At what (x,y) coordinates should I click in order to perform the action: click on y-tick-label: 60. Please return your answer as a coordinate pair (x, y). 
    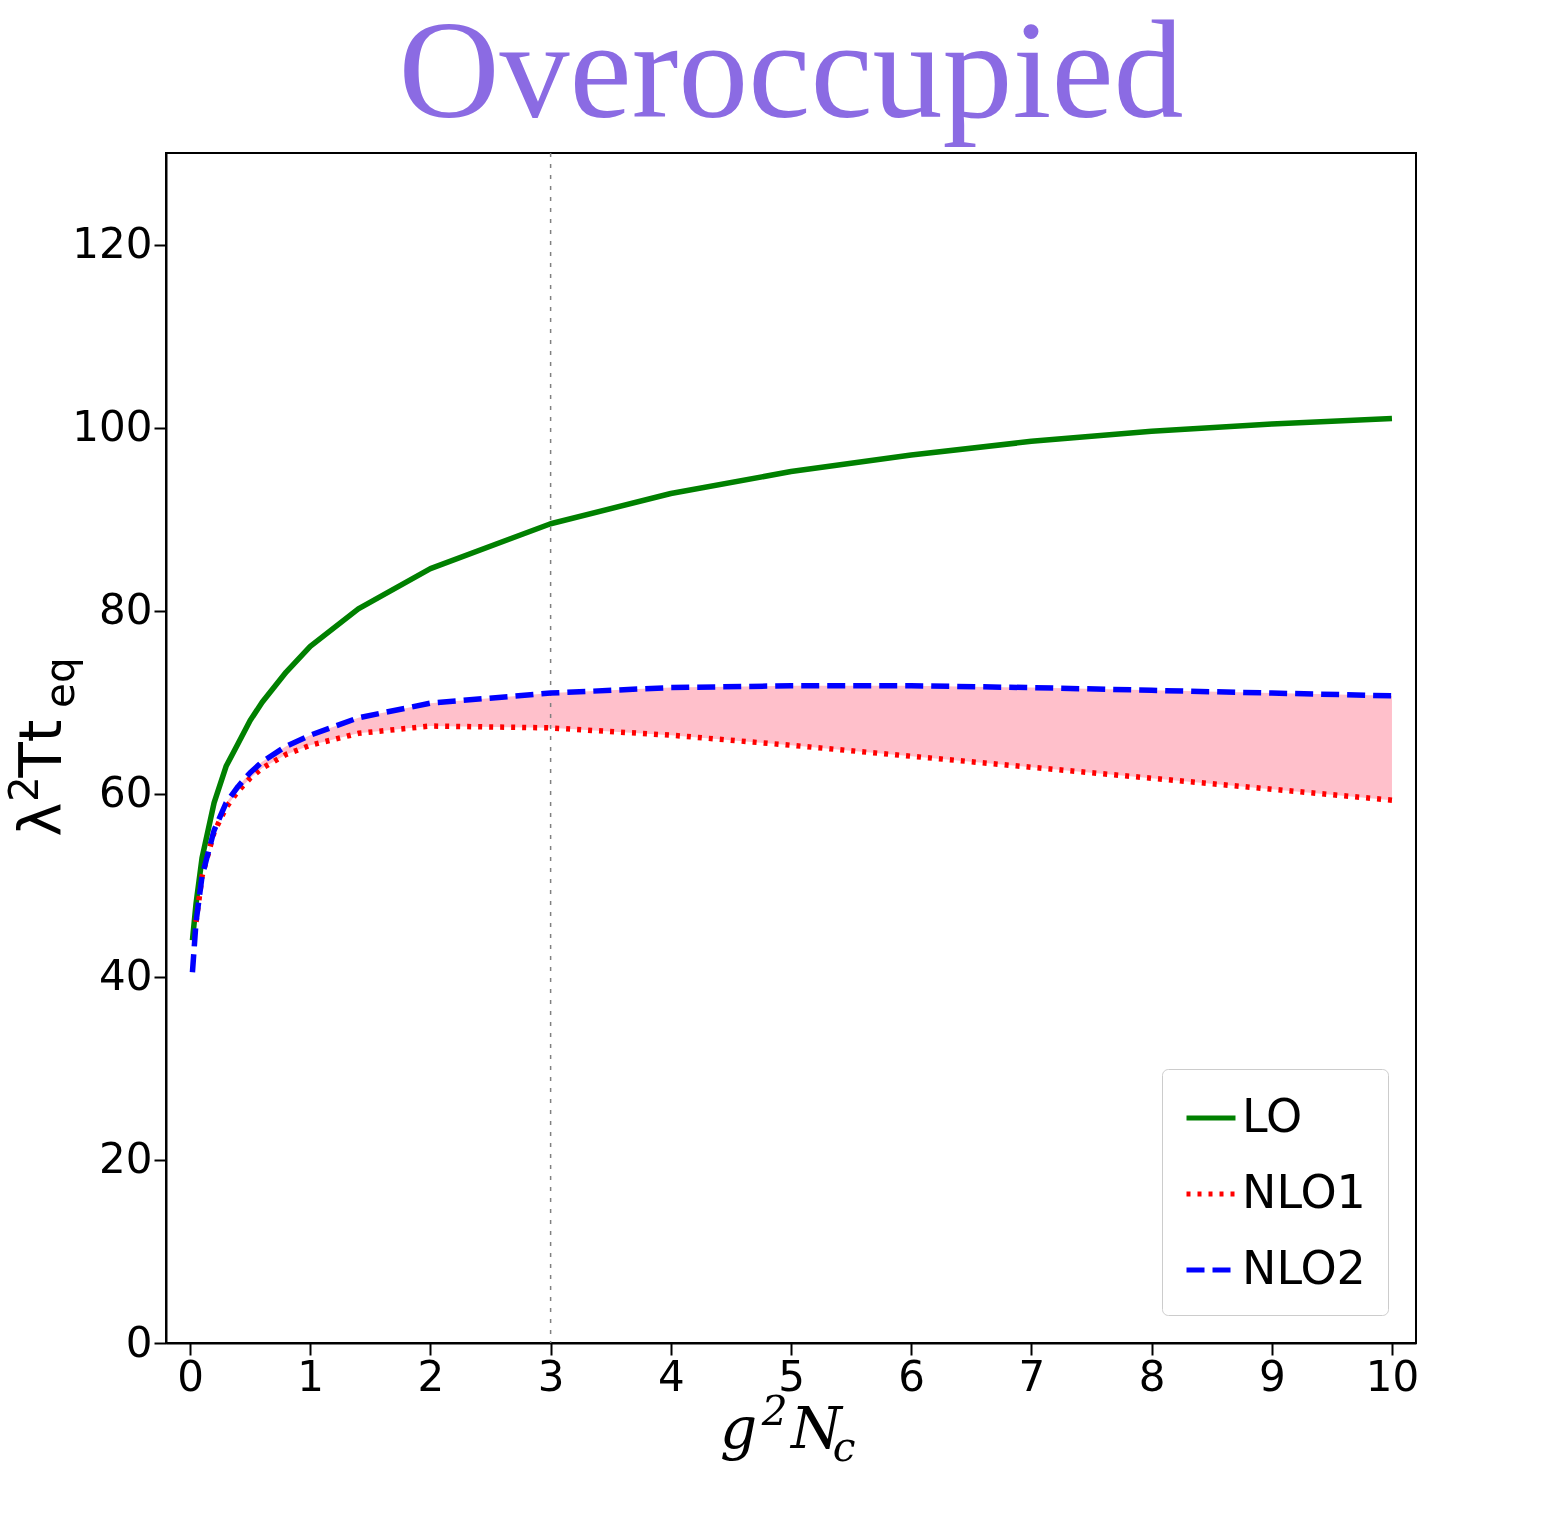
    Looking at the image, I should click on (126, 793).